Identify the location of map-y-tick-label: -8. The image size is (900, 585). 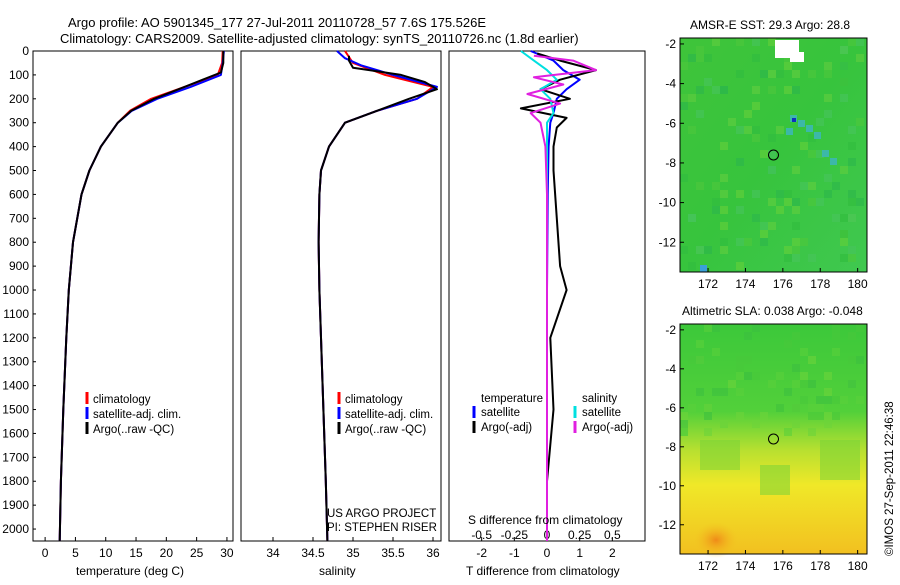
(670, 447).